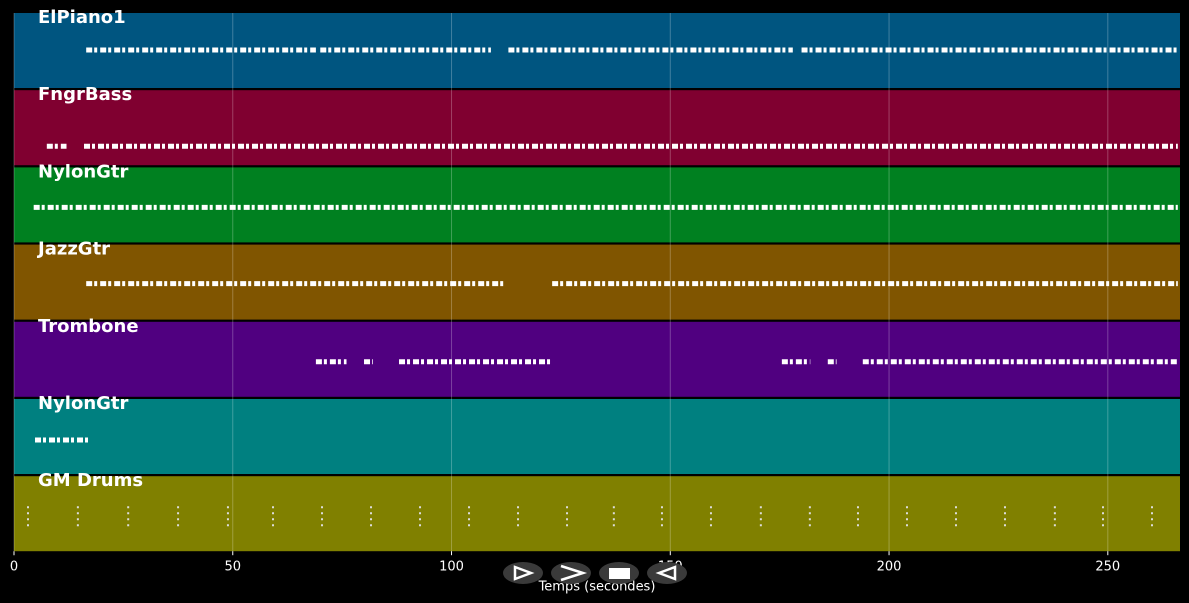 This screenshot has width=1189, height=603. I want to click on x-tick-label: 100, so click(451, 567).